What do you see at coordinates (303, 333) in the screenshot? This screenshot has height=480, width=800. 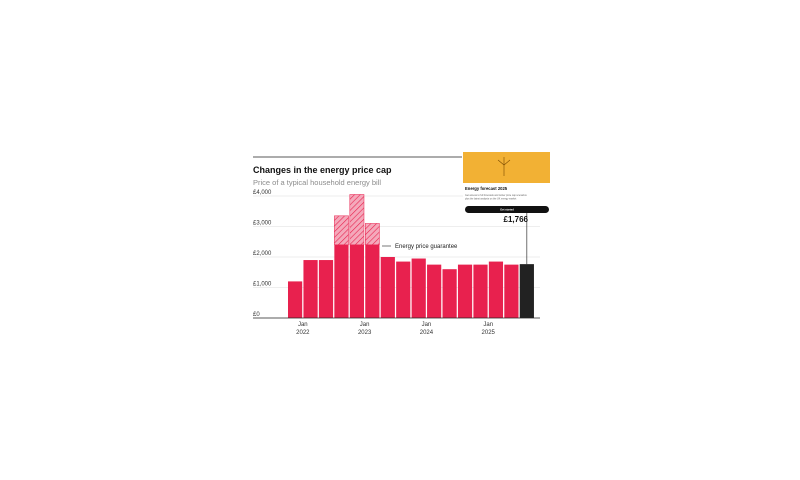 I see `x-tick-year: 2022` at bounding box center [303, 333].